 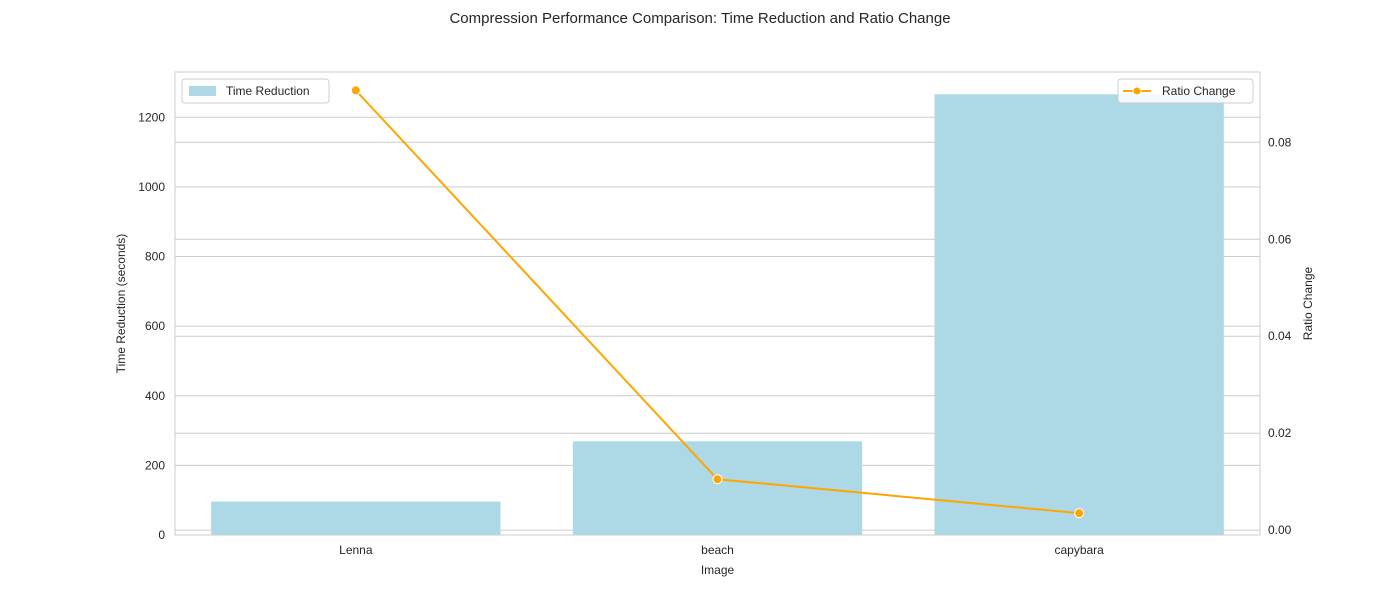 What do you see at coordinates (155, 326) in the screenshot?
I see `left-tick-label: 600` at bounding box center [155, 326].